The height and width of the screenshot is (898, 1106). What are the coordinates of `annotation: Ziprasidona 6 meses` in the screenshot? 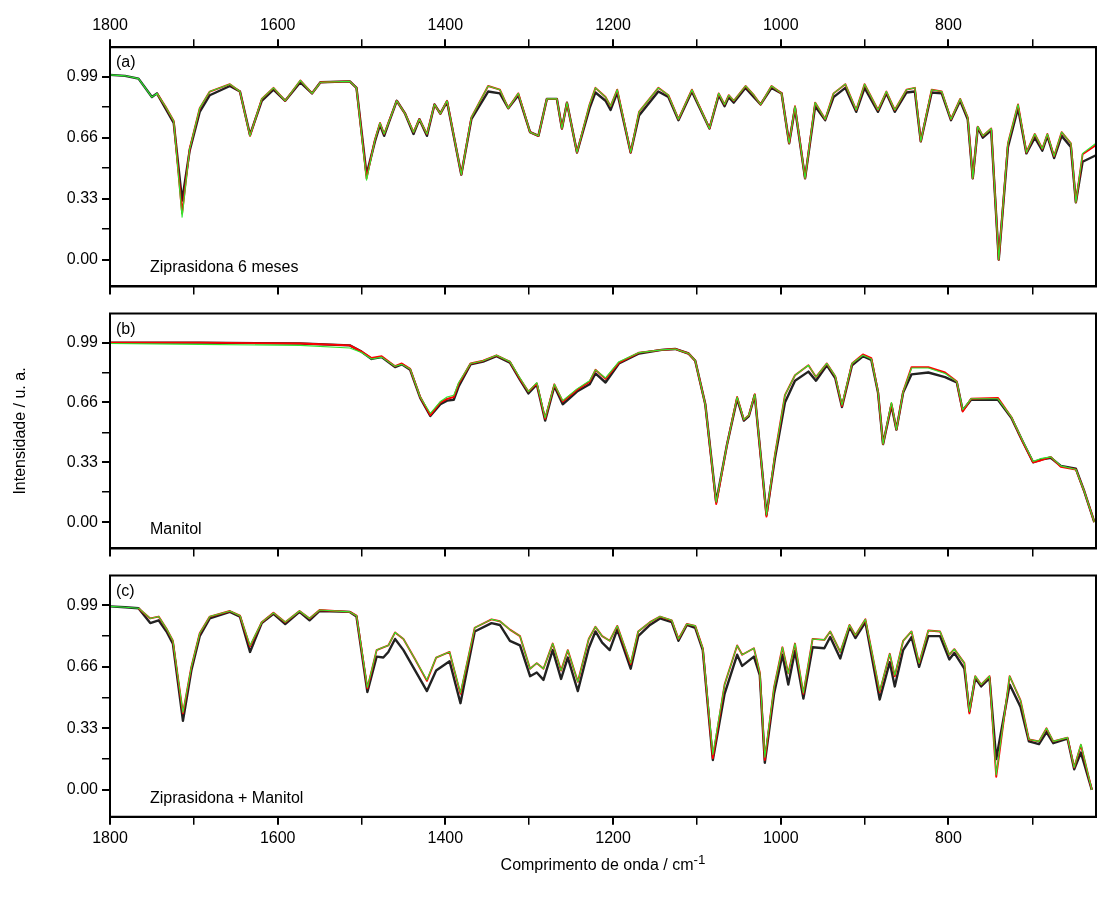 It's located at (224, 267).